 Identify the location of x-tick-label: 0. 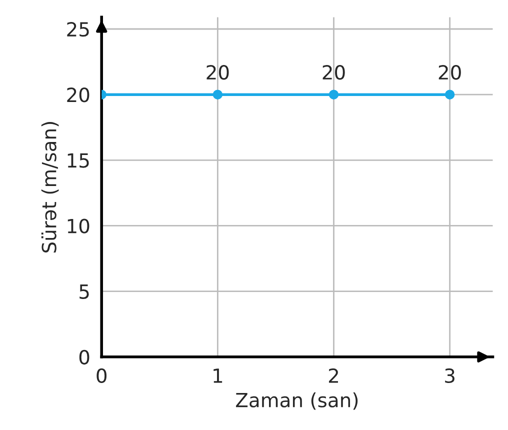
(101, 376).